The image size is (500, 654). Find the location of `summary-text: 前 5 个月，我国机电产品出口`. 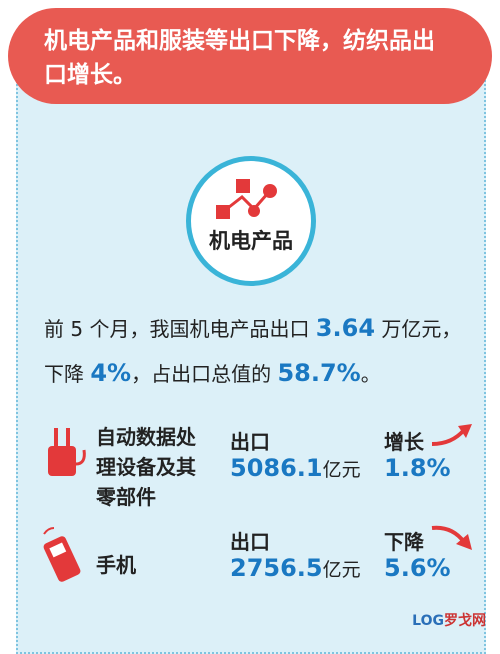

summary-text: 前 5 个月，我国机电产品出口 is located at coordinates (180, 329).